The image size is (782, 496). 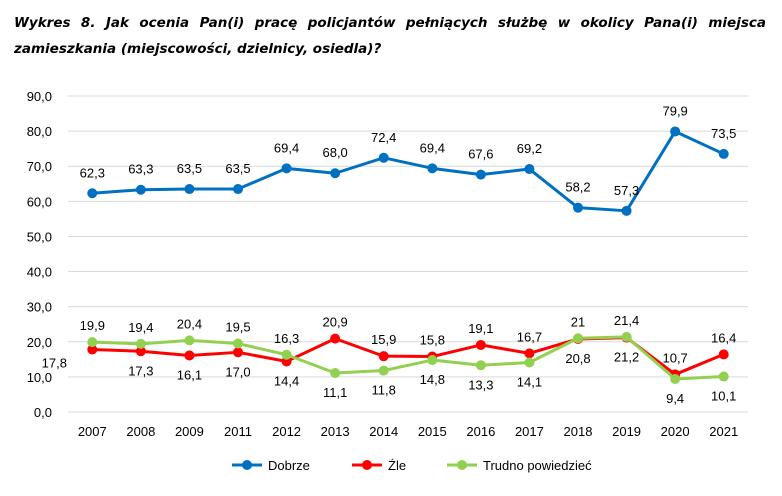 I want to click on data-label: 67,6, so click(x=480, y=154).